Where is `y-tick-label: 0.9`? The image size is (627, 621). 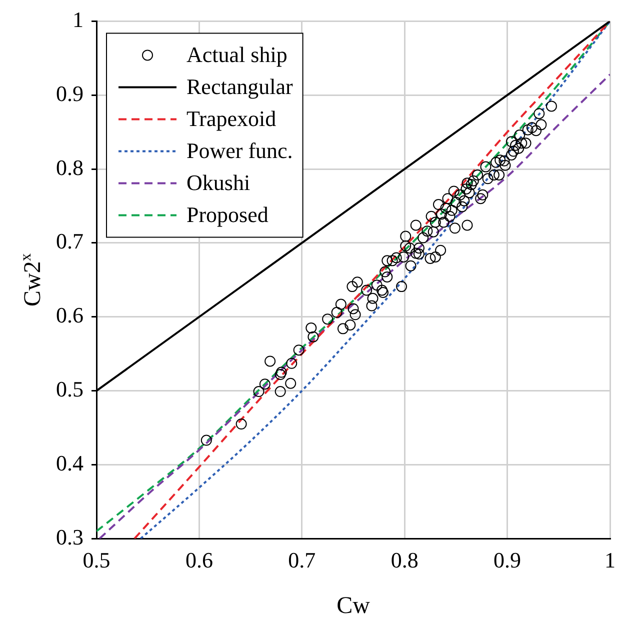 y-tick-label: 0.9 is located at coordinates (70, 93).